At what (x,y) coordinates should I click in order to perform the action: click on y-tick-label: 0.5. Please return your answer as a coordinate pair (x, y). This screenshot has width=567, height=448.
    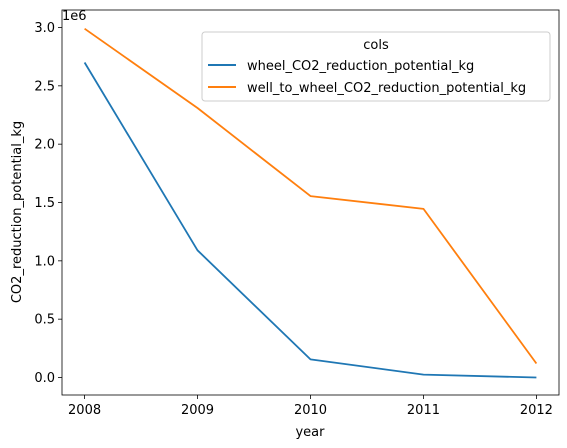
    Looking at the image, I should click on (44, 320).